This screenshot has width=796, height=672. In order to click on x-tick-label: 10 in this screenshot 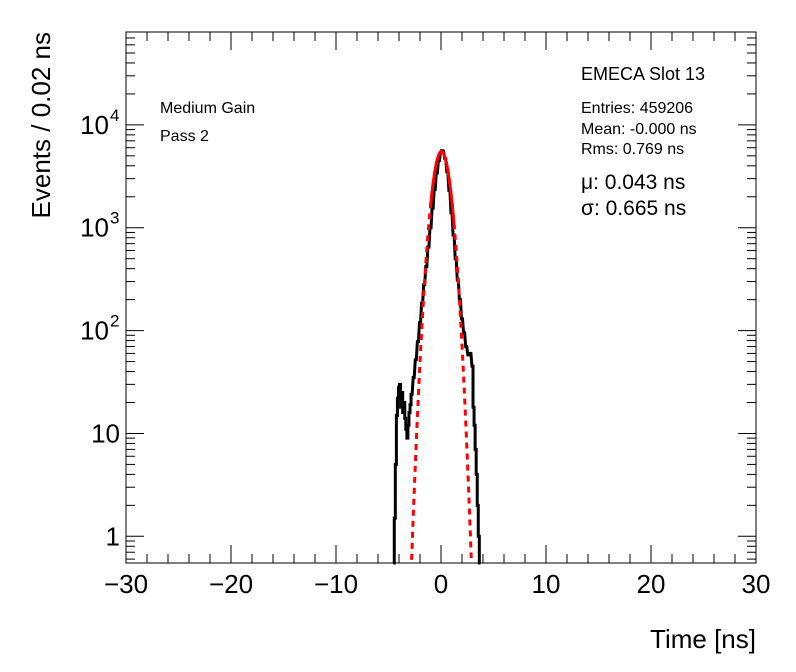, I will do `click(546, 584)`.